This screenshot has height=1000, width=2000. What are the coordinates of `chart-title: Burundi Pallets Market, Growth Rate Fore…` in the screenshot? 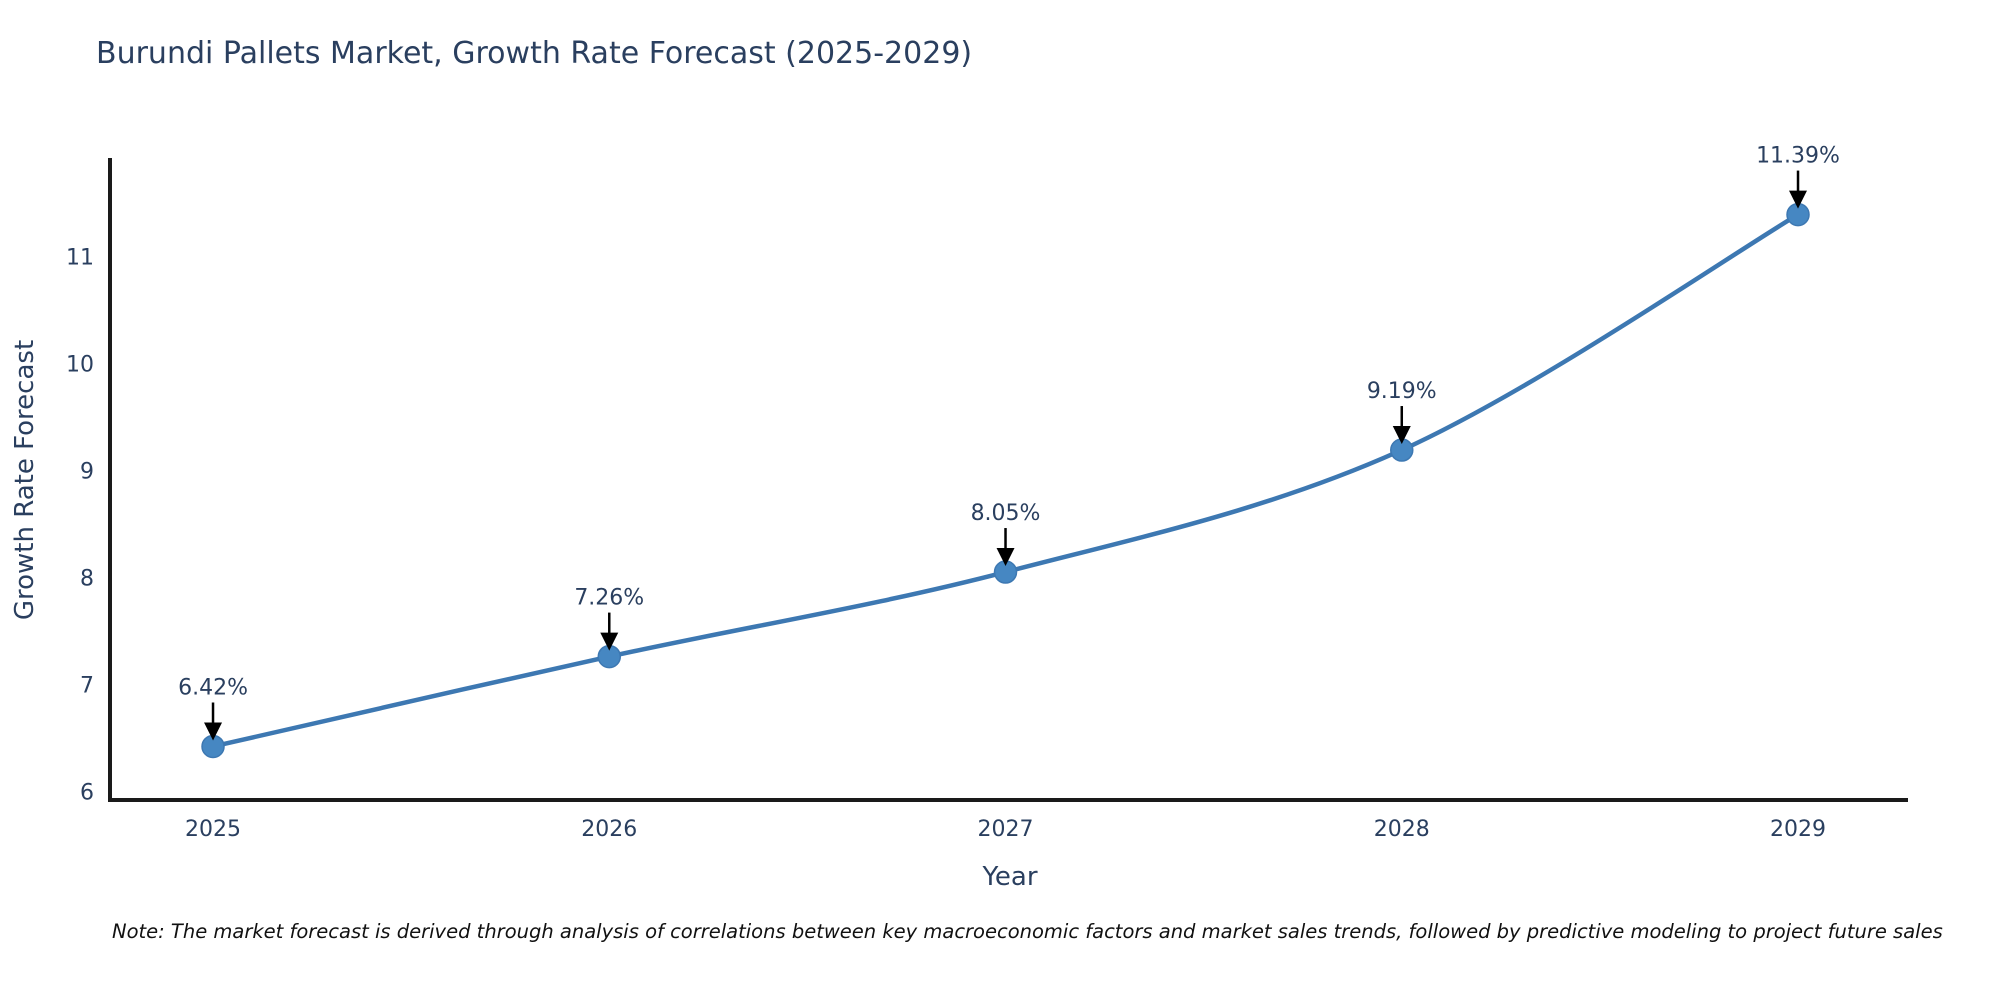 It's located at (534, 53).